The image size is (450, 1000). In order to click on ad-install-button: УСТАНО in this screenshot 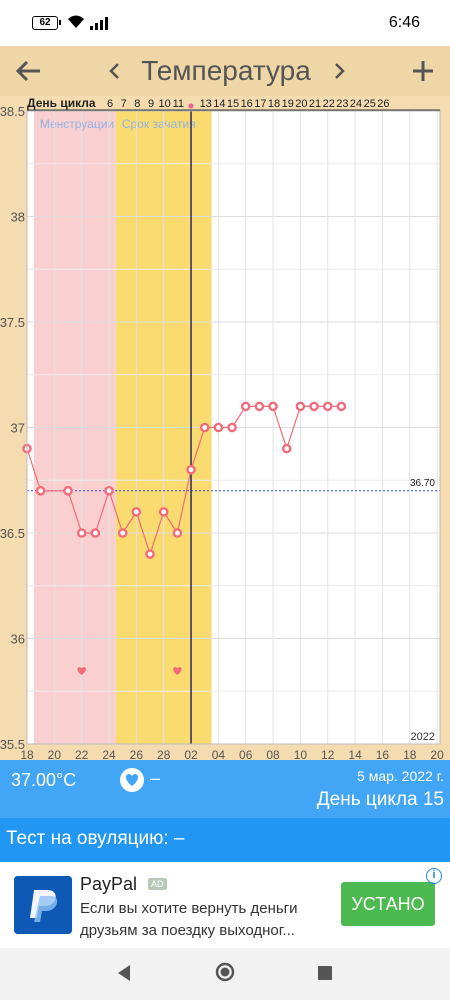, I will do `click(388, 904)`.